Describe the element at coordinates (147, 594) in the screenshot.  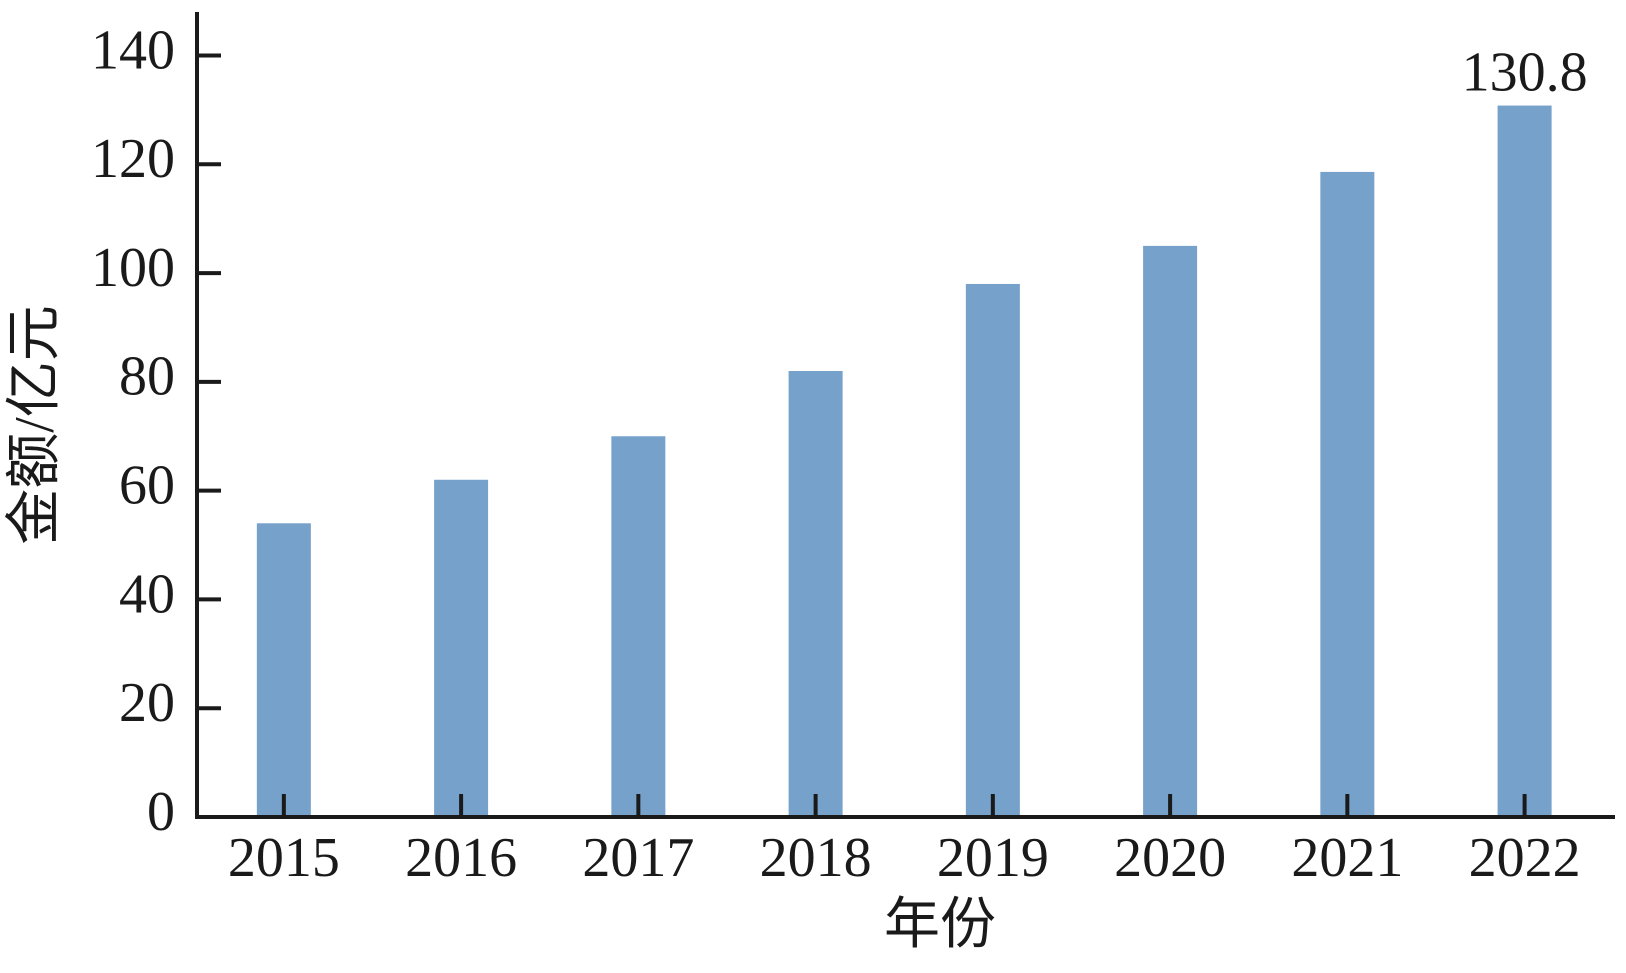
I see `y-tick-label: 40` at that location.